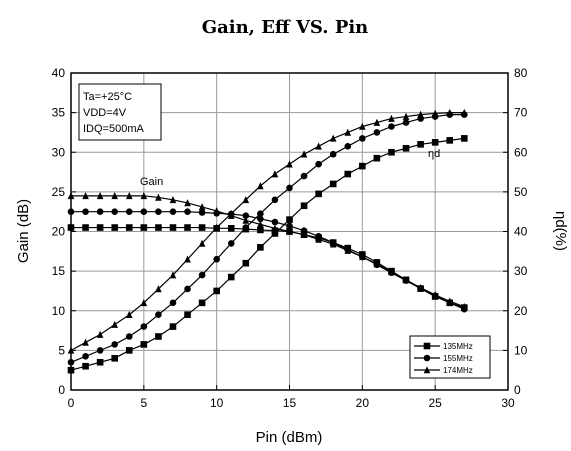 This screenshot has width=571, height=451. Describe the element at coordinates (521, 73) in the screenshot. I see `right-y-tick-label: 80` at that location.